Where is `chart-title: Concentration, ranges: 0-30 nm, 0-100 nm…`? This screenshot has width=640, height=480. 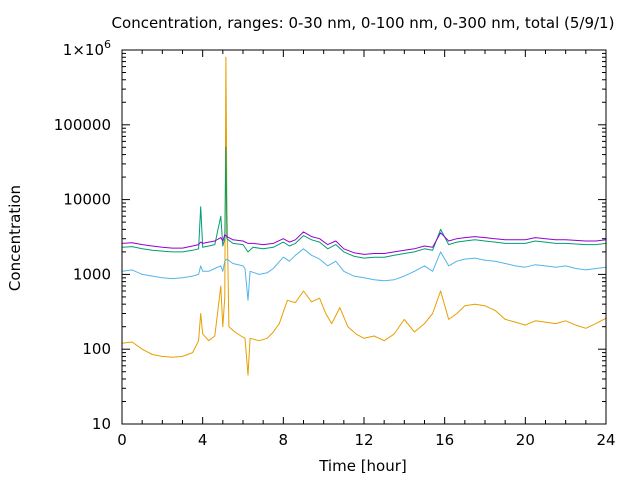
chart-title: Concentration, ranges: 0-30 nm, 0-100 nm… is located at coordinates (363, 23).